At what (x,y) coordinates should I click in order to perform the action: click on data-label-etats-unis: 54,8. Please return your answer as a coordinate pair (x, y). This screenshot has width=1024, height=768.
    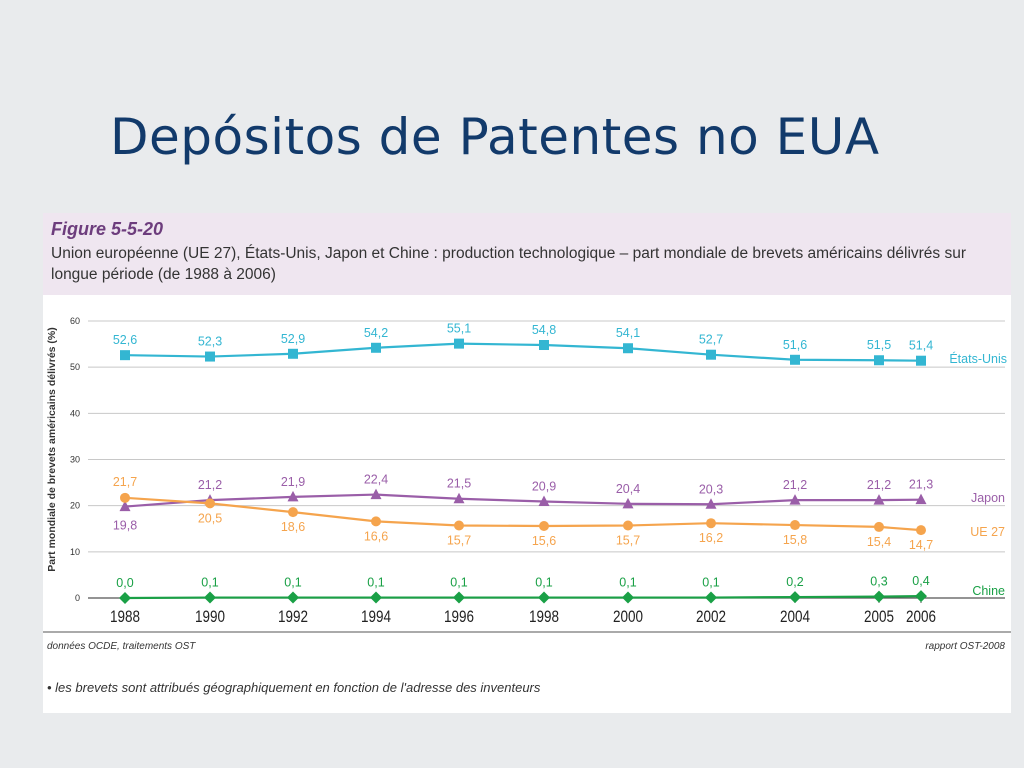
    Looking at the image, I should click on (544, 330).